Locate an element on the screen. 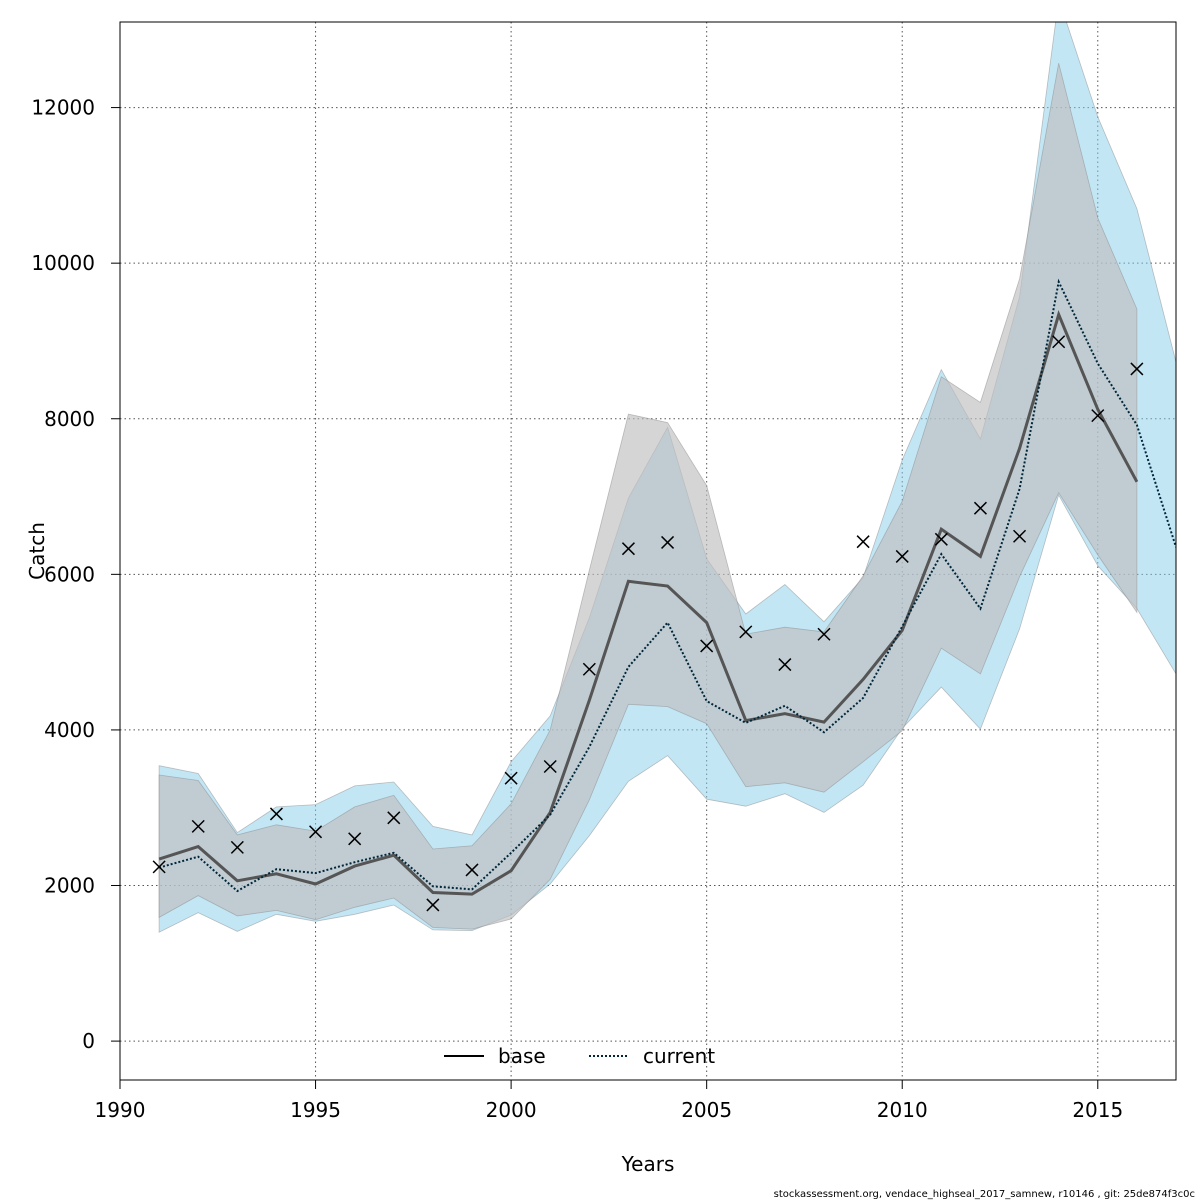 The height and width of the screenshot is (1200, 1200). observation-point-2010 is located at coordinates (902, 556).